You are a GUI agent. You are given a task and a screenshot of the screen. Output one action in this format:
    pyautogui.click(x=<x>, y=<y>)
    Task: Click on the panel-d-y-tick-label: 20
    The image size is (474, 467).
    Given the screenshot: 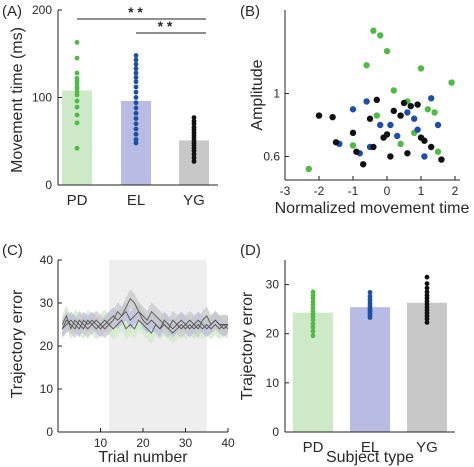 What is the action you would take?
    pyautogui.click(x=273, y=334)
    